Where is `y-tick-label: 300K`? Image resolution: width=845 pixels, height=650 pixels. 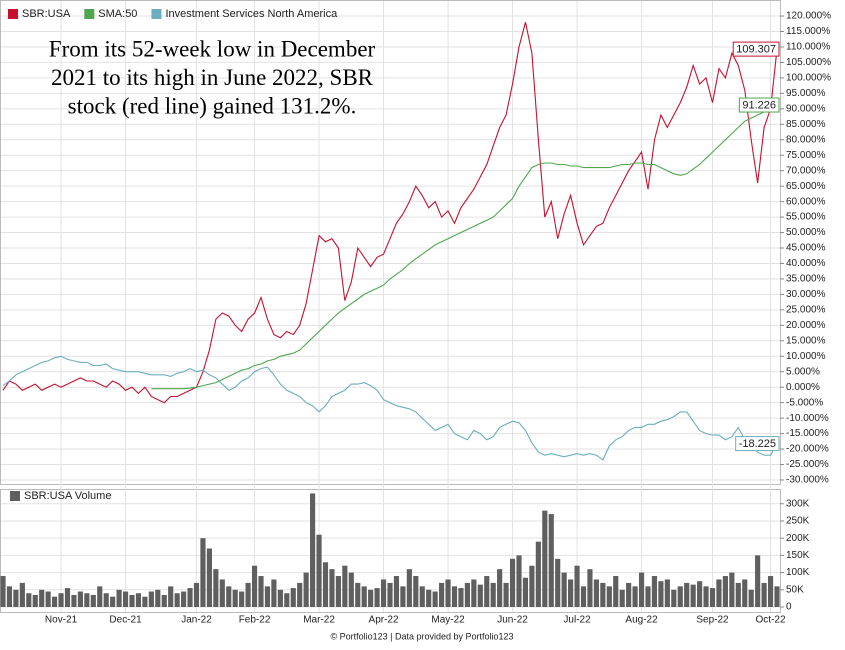
y-tick-label: 300K is located at coordinates (798, 503).